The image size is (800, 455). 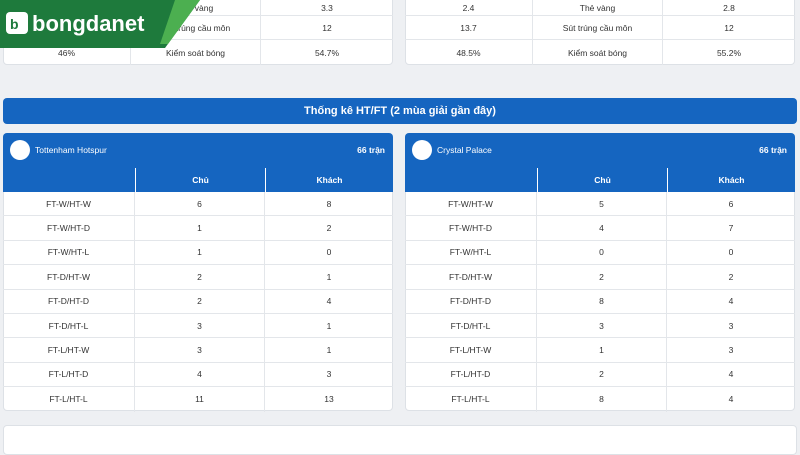 I want to click on stat-cell: 46%, so click(x=67, y=52).